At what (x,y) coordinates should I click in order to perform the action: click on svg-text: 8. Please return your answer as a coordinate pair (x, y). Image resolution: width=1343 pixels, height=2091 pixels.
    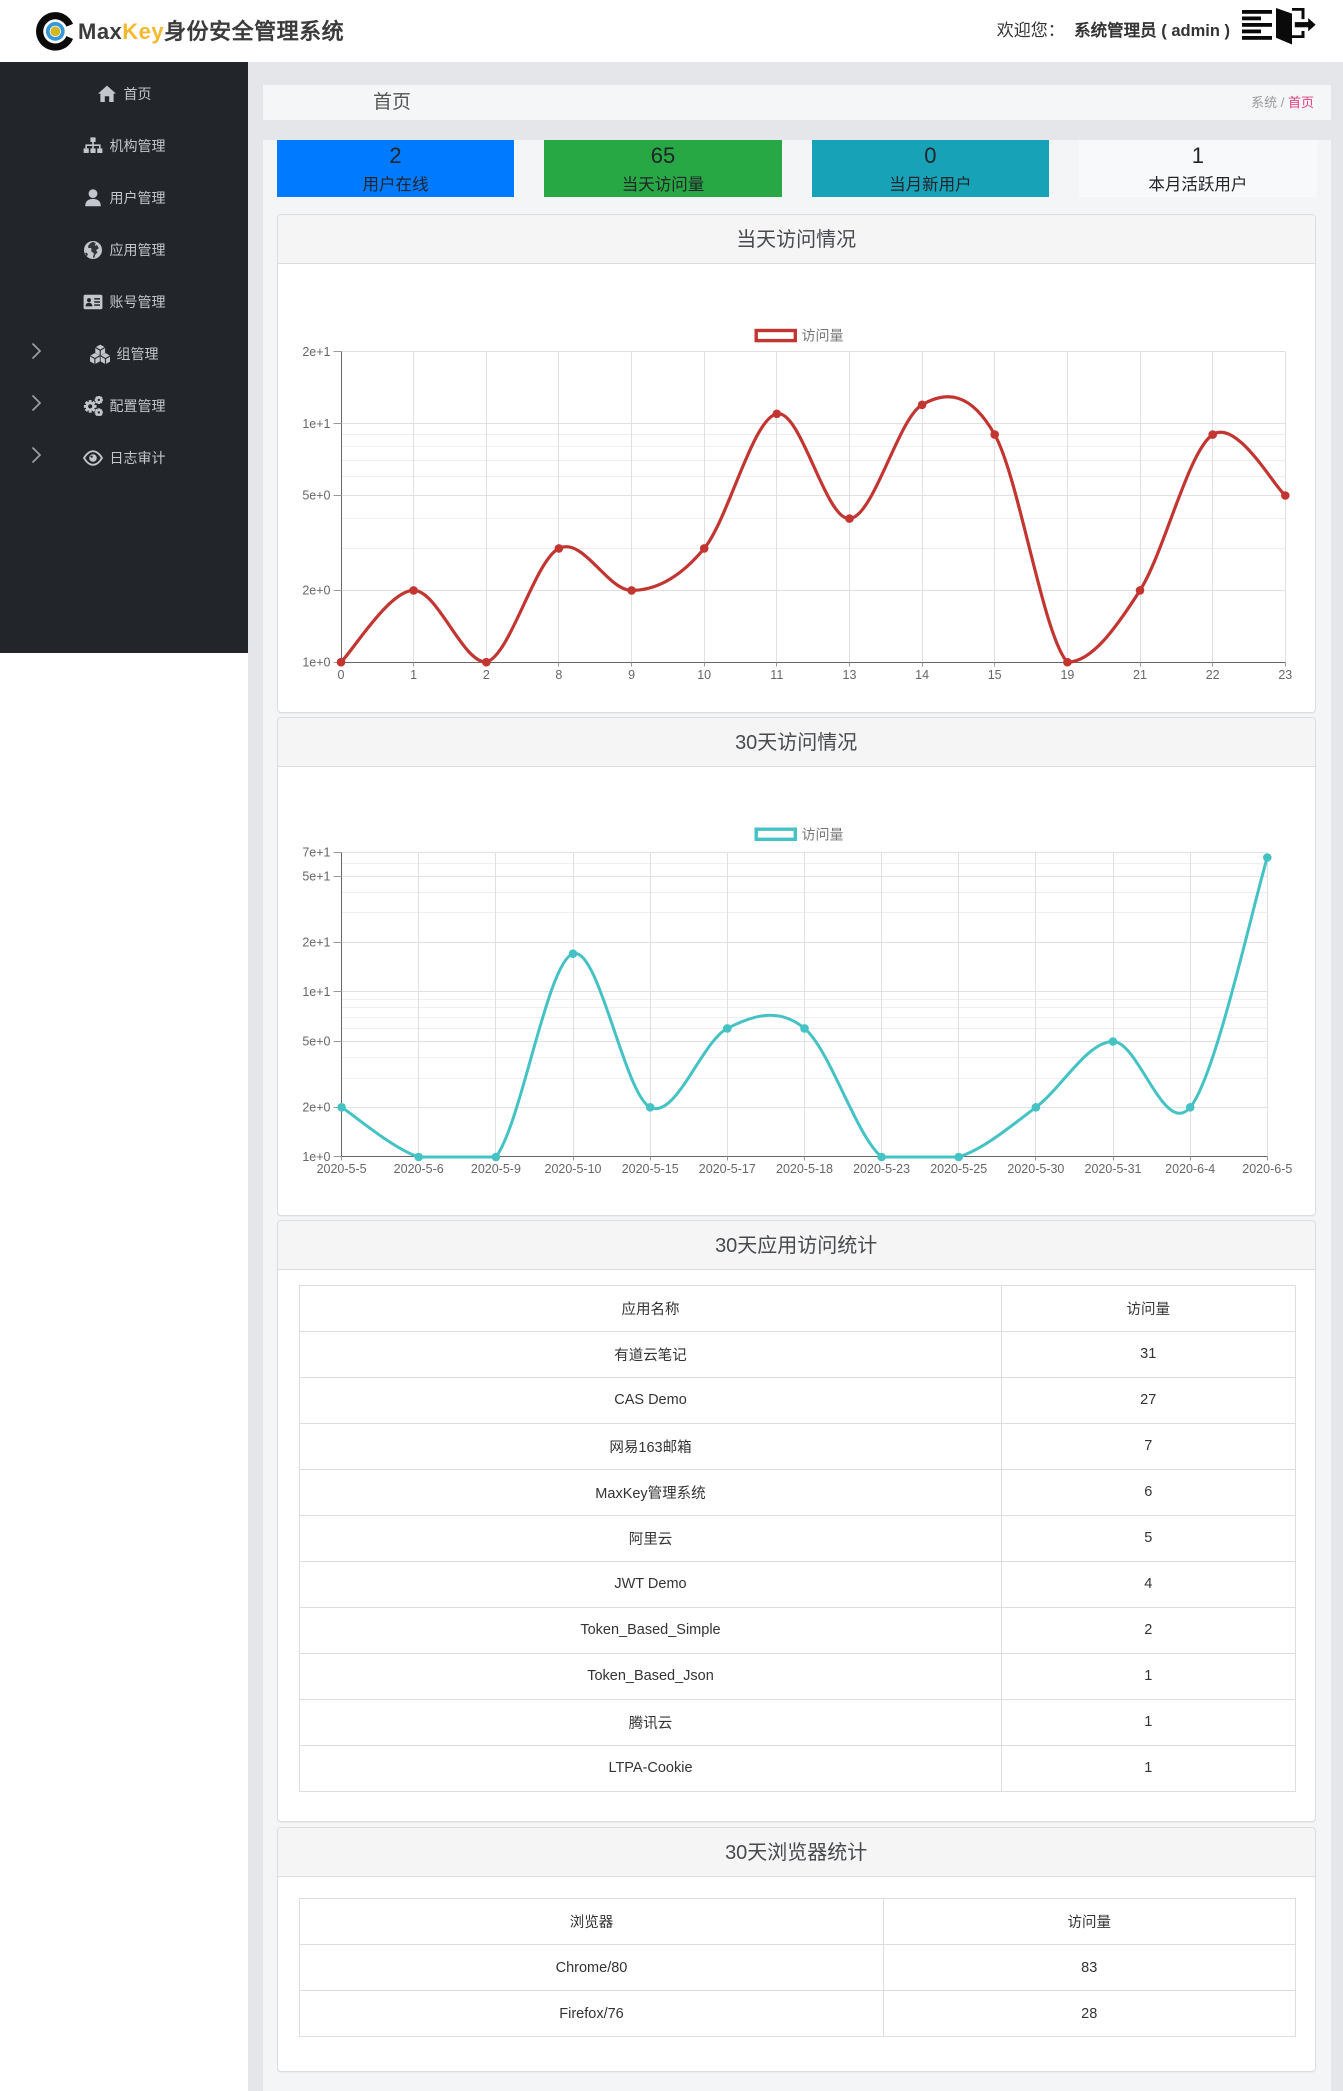
    Looking at the image, I should click on (558, 675).